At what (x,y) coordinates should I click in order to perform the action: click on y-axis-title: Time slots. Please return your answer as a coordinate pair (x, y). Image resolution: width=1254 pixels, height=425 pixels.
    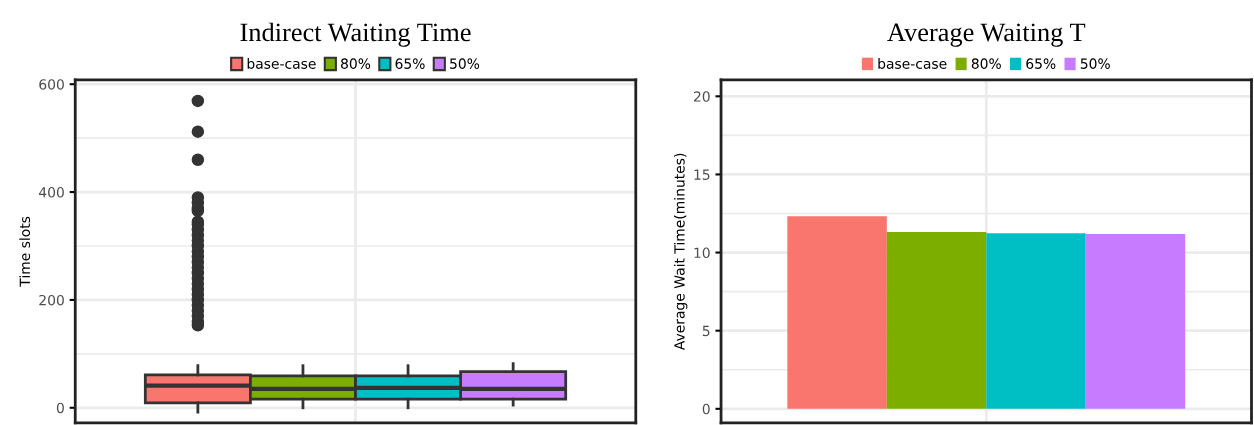
    Looking at the image, I should click on (25, 251).